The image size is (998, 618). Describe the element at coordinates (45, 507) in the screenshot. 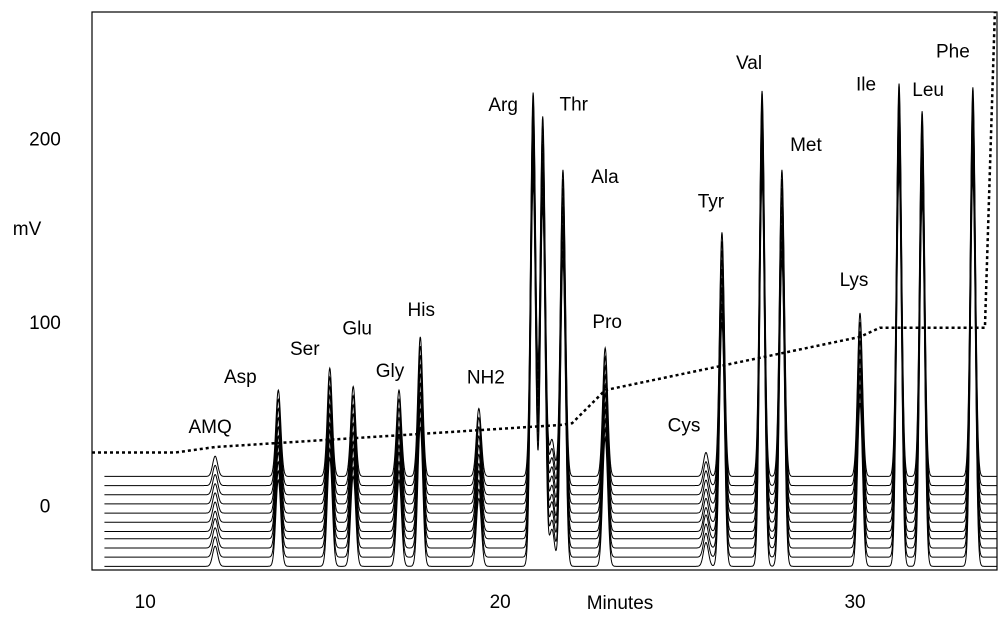

I see `y-tick-label: 0` at that location.